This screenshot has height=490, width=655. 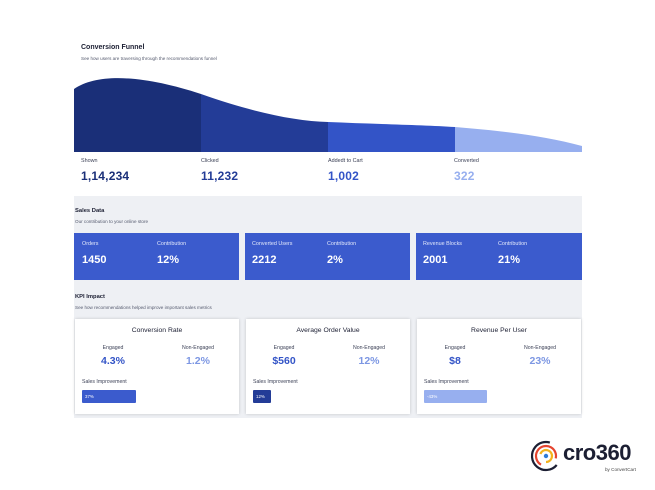 I want to click on logo-tagline: by ConvertCart, so click(x=620, y=469).